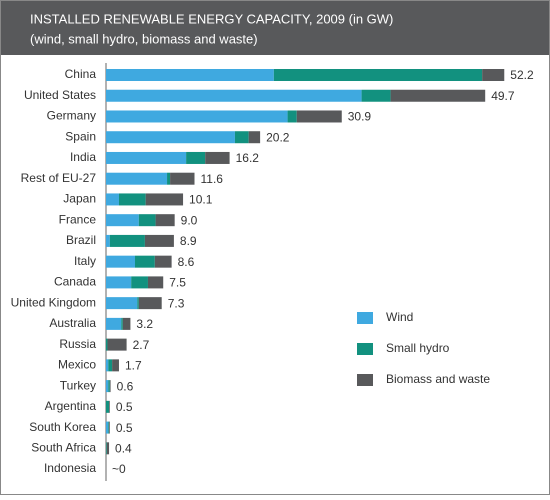 The image size is (550, 500). Describe the element at coordinates (522, 75) in the screenshot. I see `total-label: 52.2` at that location.